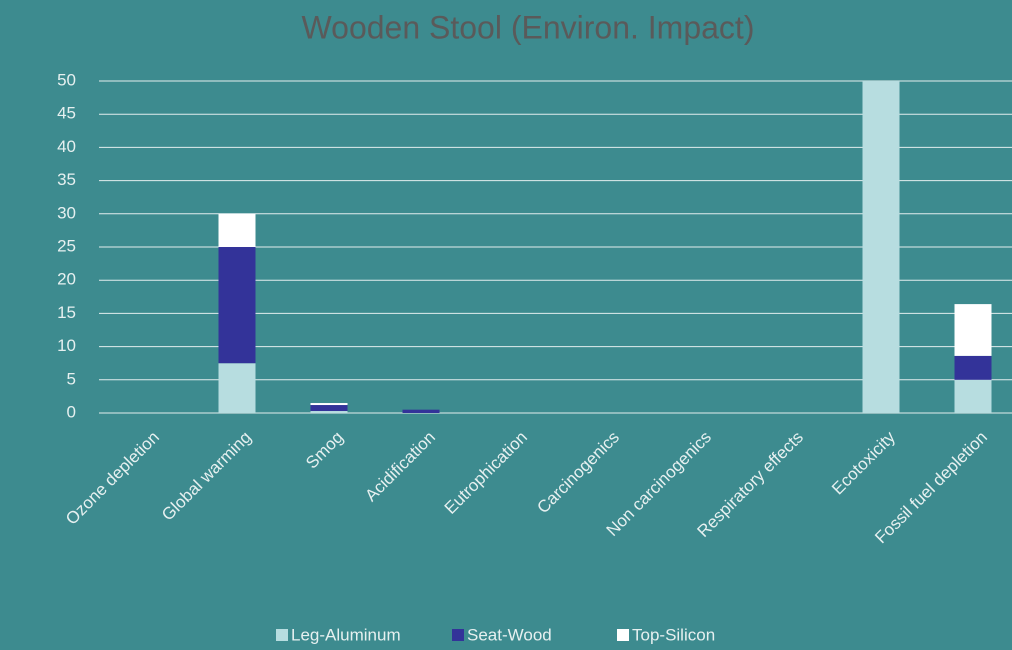  What do you see at coordinates (66, 146) in the screenshot?
I see `y-tick-label: 40` at bounding box center [66, 146].